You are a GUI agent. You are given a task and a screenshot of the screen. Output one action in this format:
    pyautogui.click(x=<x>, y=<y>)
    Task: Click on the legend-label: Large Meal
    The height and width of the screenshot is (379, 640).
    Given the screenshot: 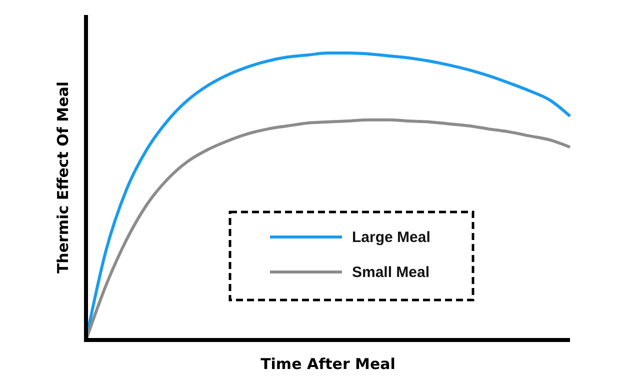 What is the action you would take?
    pyautogui.click(x=391, y=237)
    